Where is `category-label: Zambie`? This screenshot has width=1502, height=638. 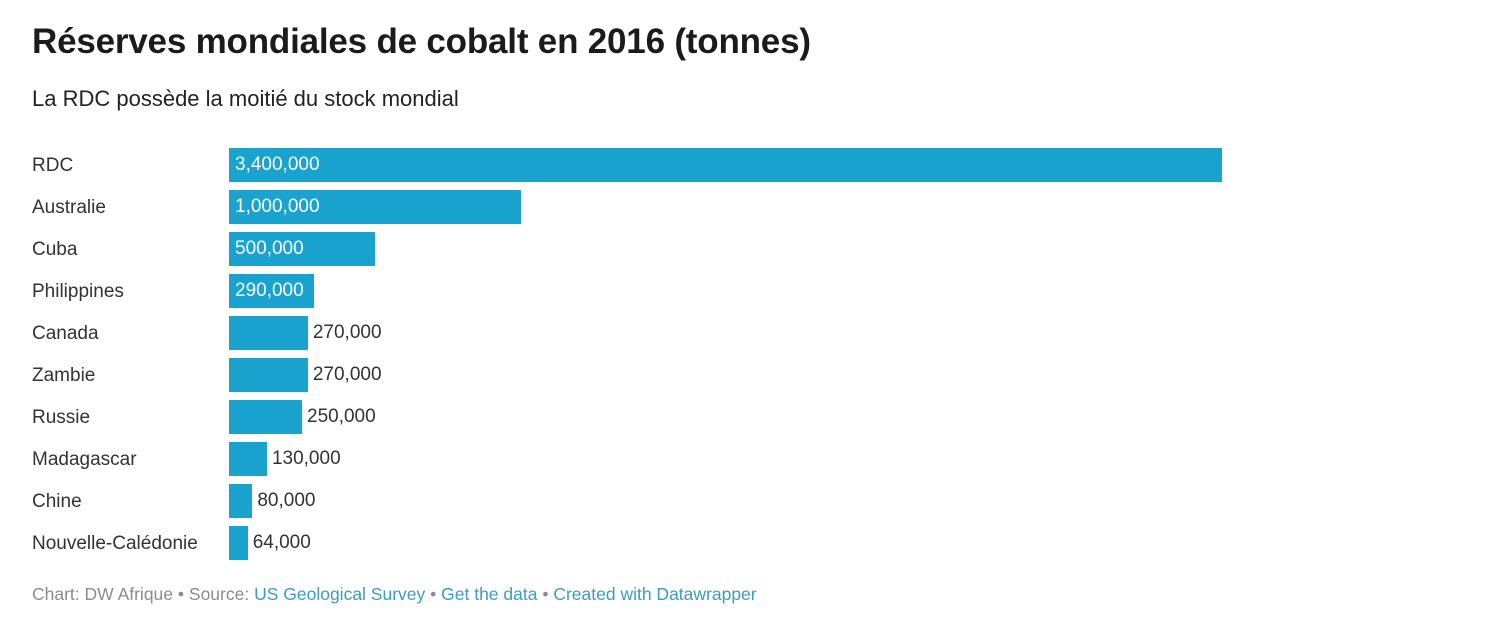 category-label: Zambie is located at coordinates (64, 375).